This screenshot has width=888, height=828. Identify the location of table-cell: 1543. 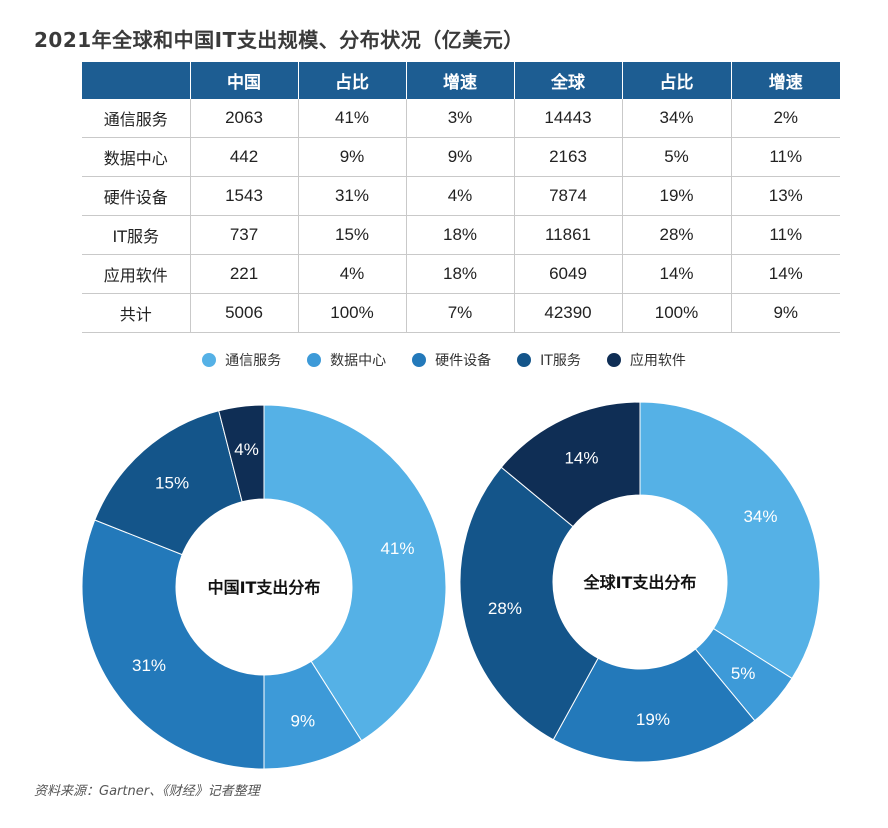
(244, 196).